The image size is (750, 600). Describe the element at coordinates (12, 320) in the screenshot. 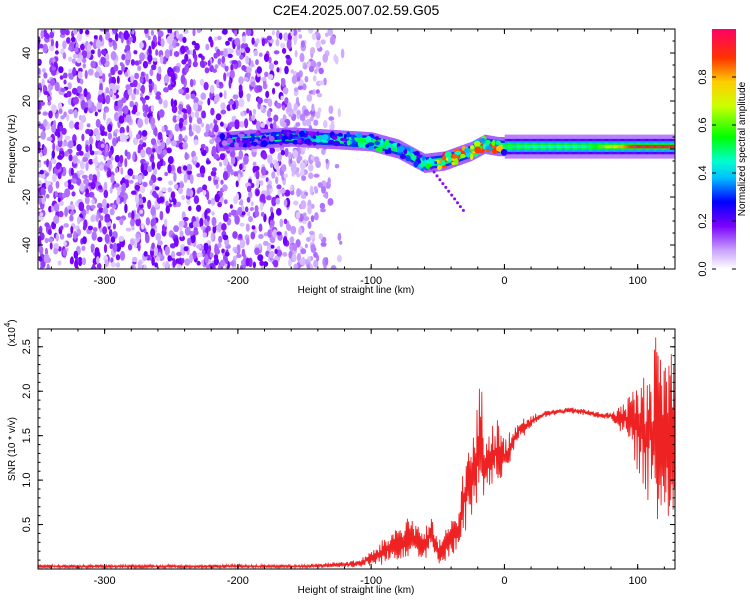

I see `snr-y-scale-suffix: )` at that location.